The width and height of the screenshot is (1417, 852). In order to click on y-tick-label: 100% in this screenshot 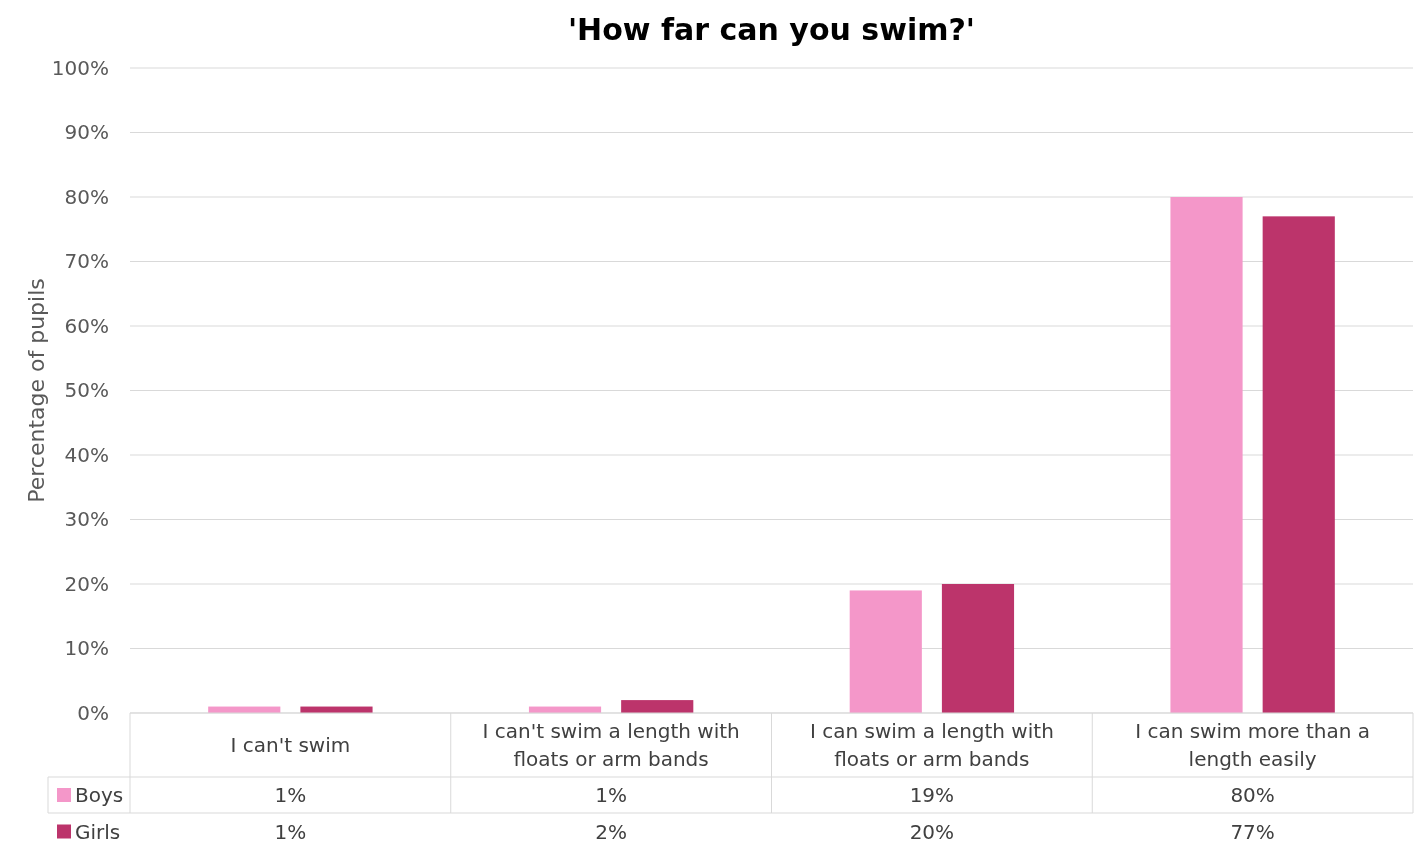, I will do `click(80, 67)`.